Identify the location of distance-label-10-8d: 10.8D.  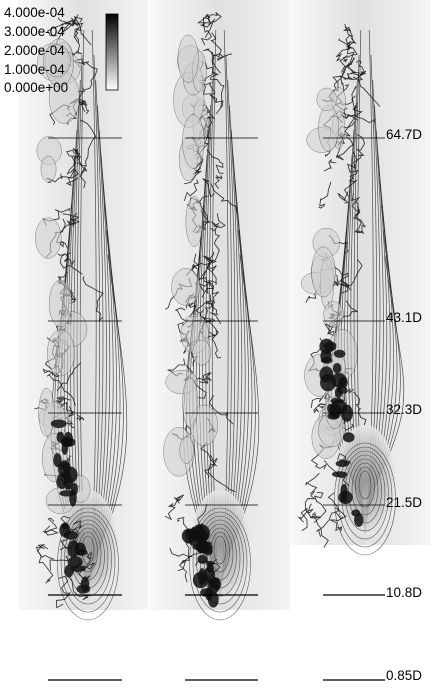
(404, 592).